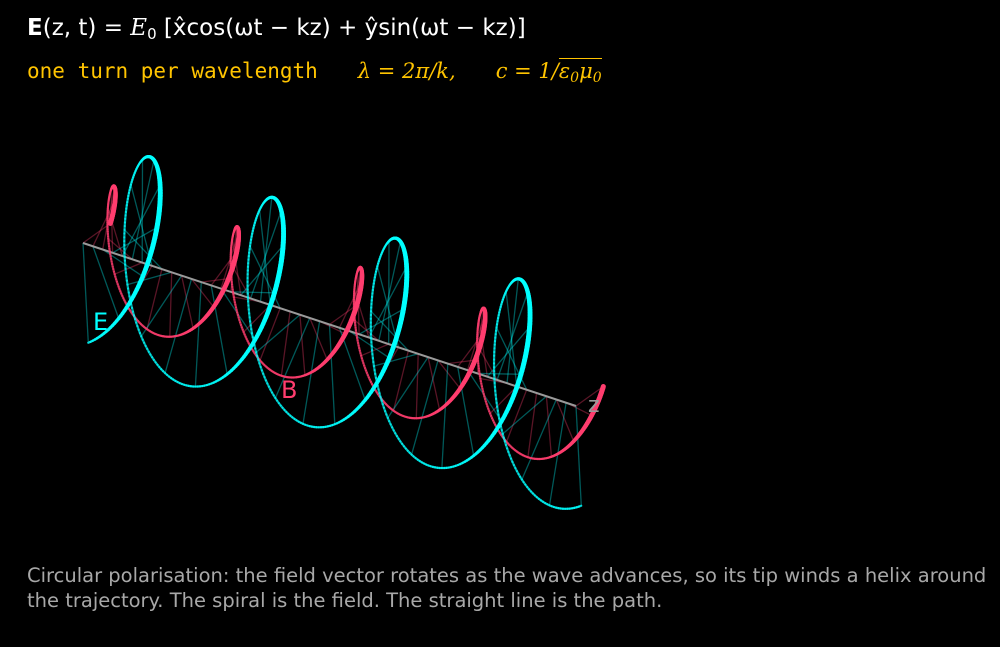  I want to click on axis-label: z, so click(594, 405).